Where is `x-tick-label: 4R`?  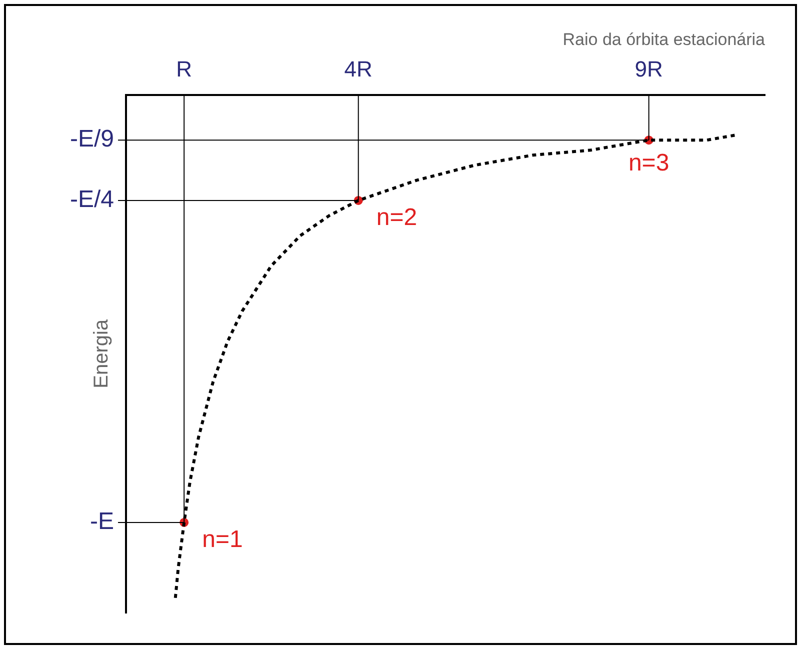
x-tick-label: 4R is located at coordinates (358, 69).